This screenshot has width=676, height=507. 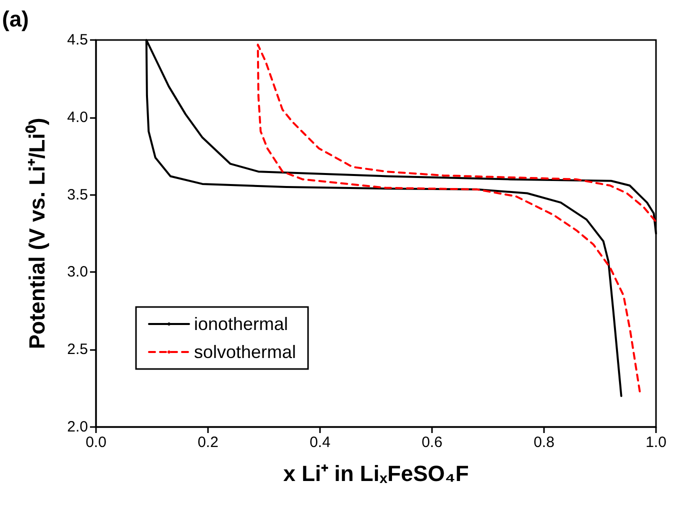 What do you see at coordinates (432, 442) in the screenshot?
I see `x-tick-label: 0.6` at bounding box center [432, 442].